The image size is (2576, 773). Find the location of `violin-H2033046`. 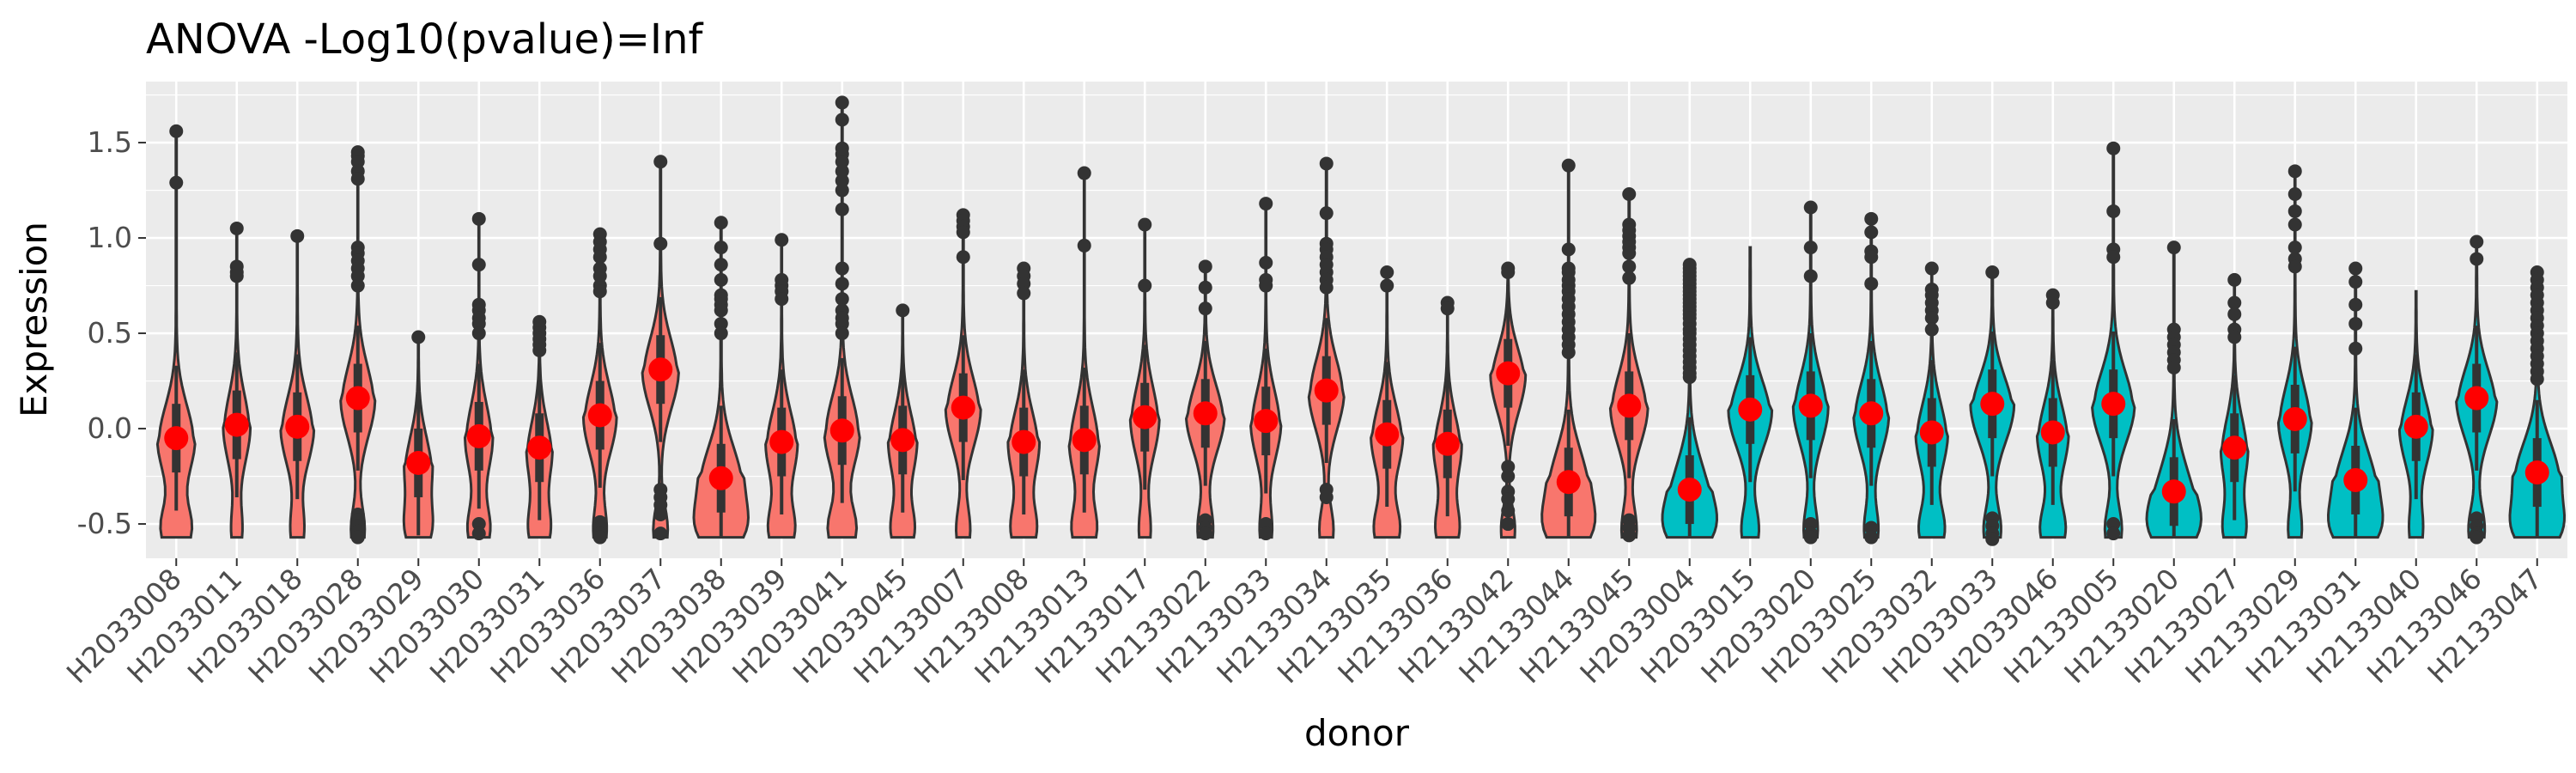

violin-H2033046 is located at coordinates (2053, 413).